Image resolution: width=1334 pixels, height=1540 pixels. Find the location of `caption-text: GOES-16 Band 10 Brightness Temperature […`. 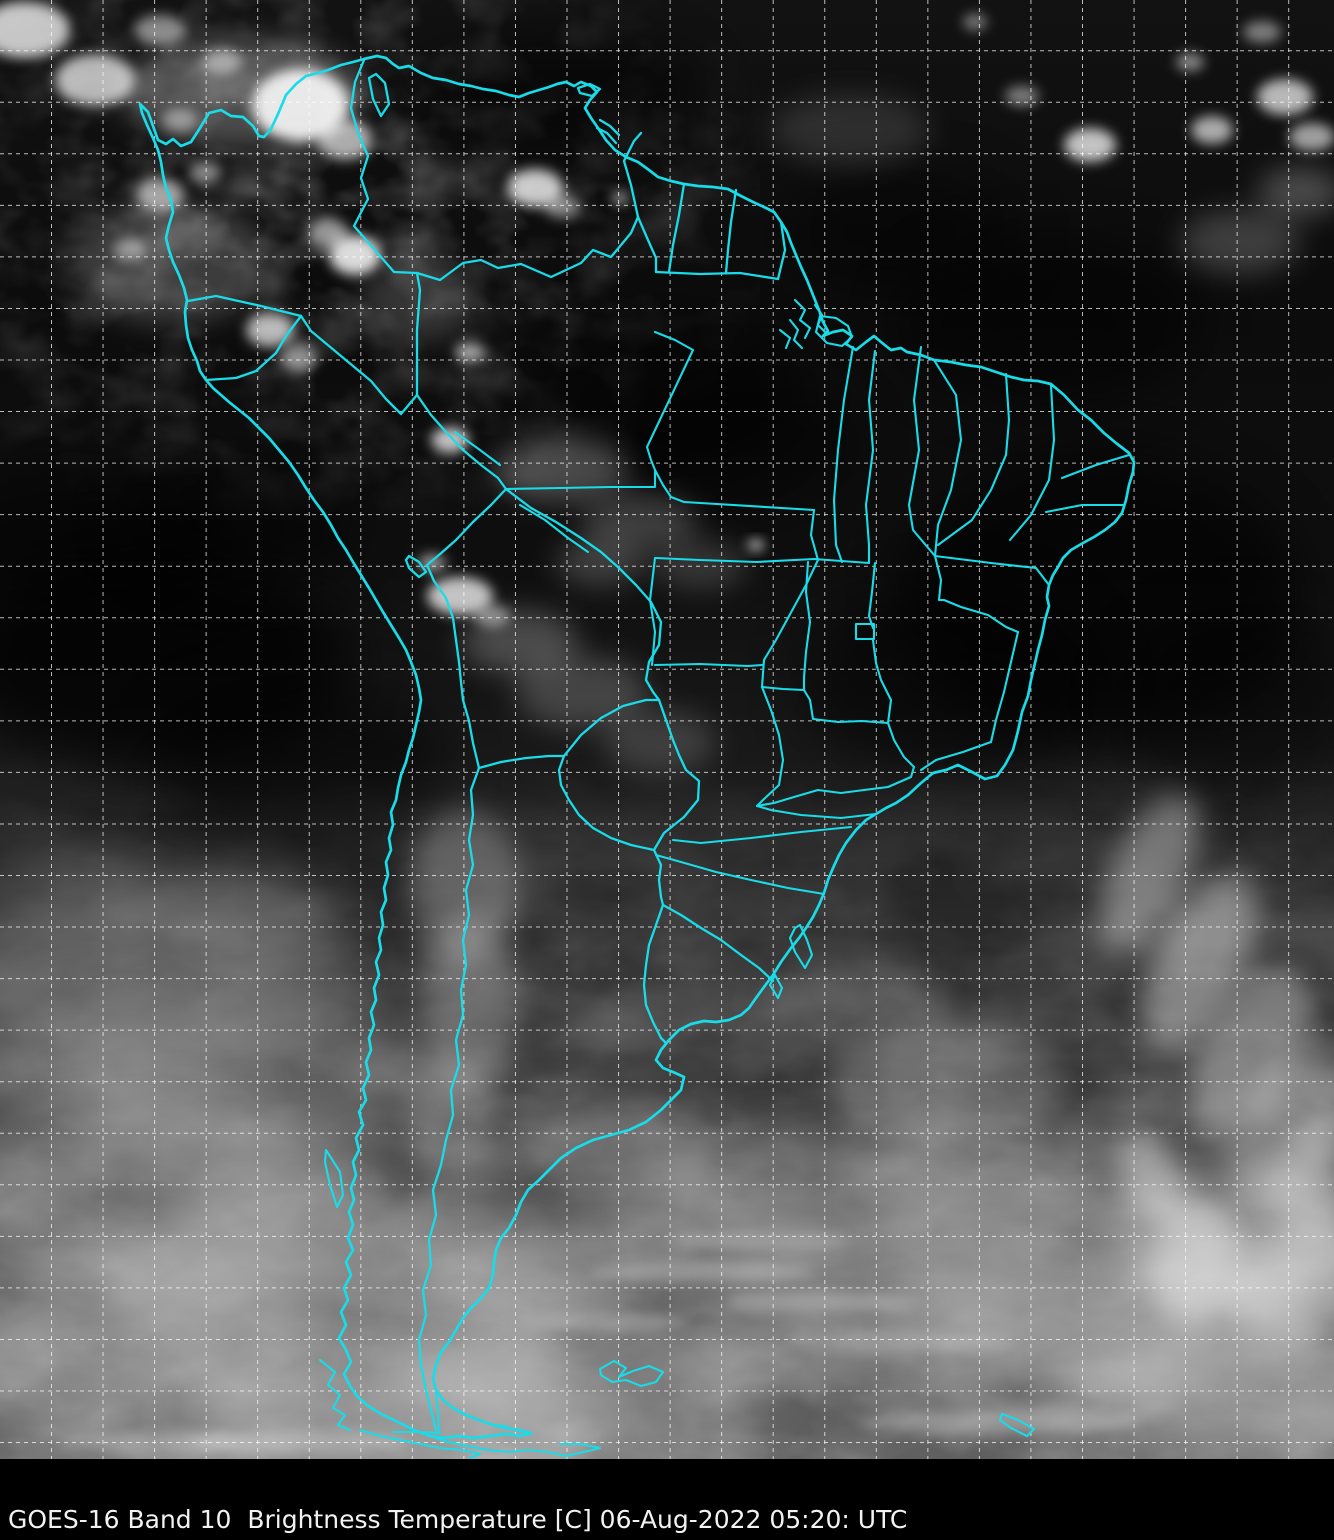

caption-text: GOES-16 Band 10 Brightness Temperature [… is located at coordinates (458, 1519).